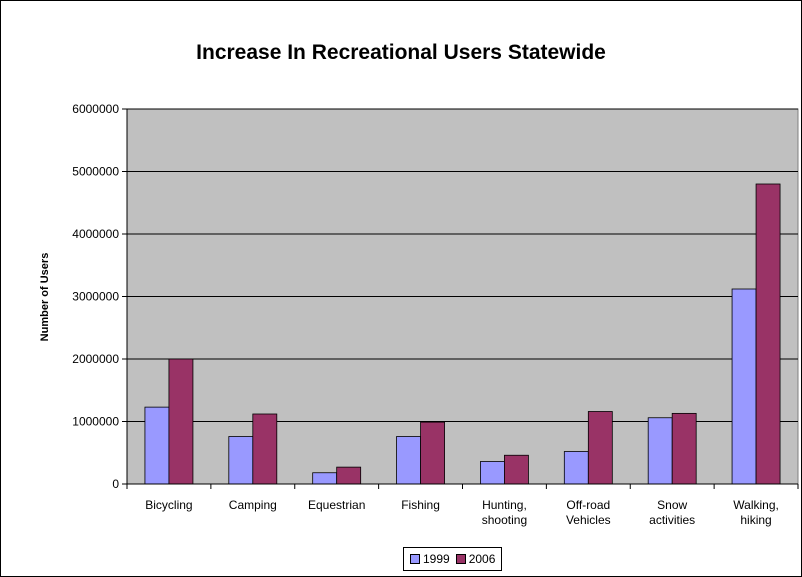 The width and height of the screenshot is (802, 577). I want to click on x-tick-label: activities, so click(672, 520).